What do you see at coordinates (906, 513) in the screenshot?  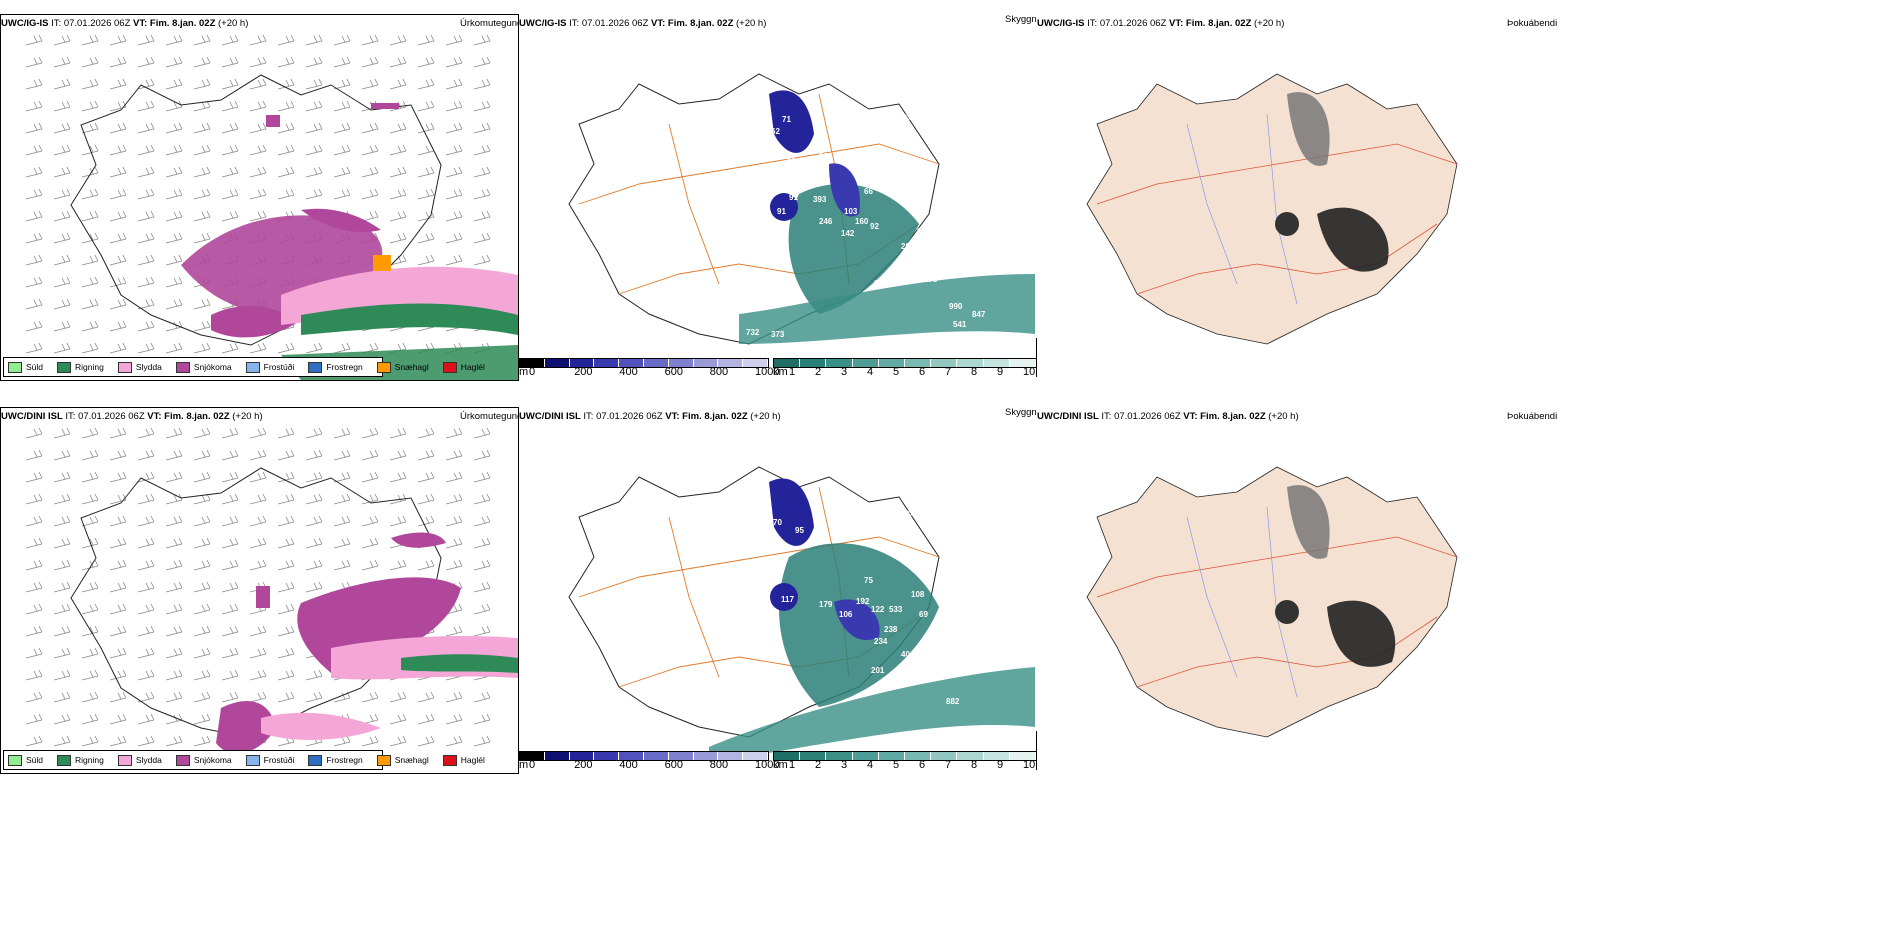 I see `ceiling-value: 340` at bounding box center [906, 513].